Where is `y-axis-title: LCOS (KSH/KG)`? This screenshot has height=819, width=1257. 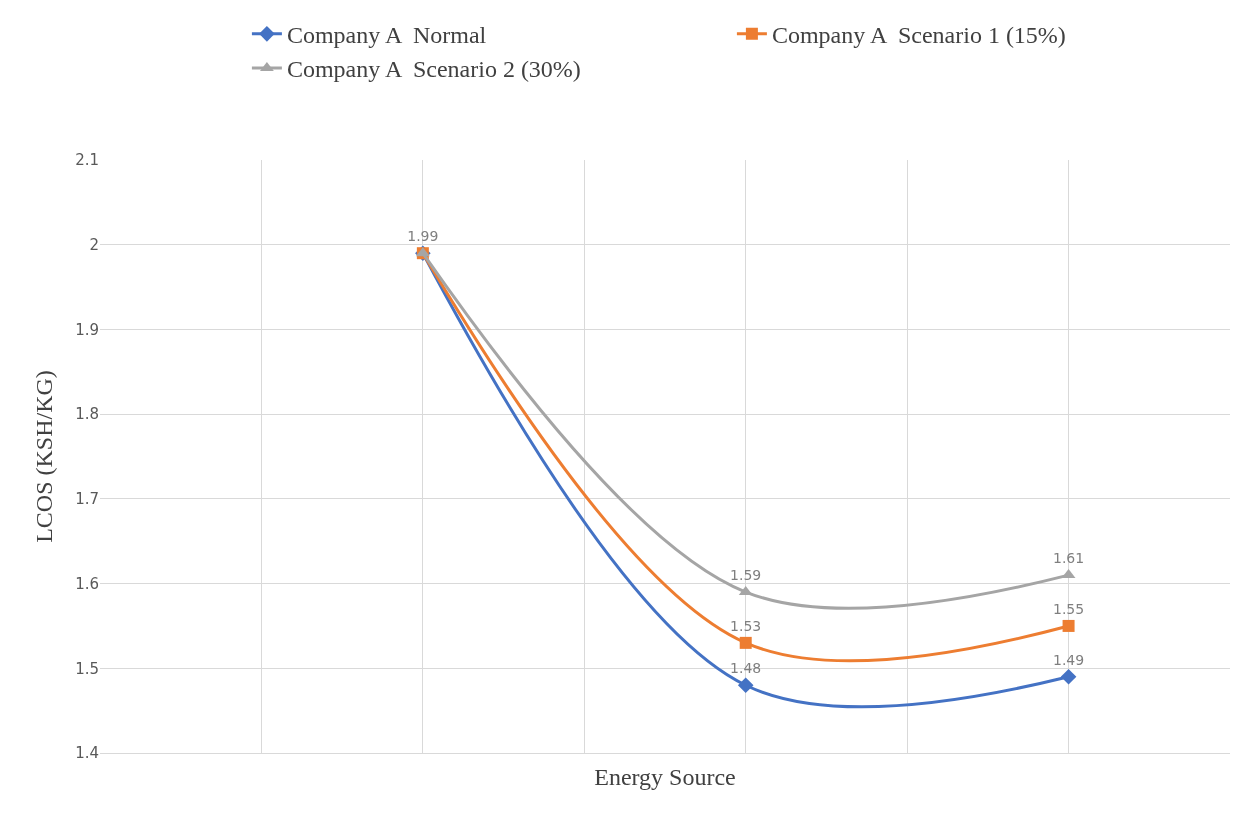 y-axis-title: LCOS (KSH/KG) is located at coordinates (44, 456).